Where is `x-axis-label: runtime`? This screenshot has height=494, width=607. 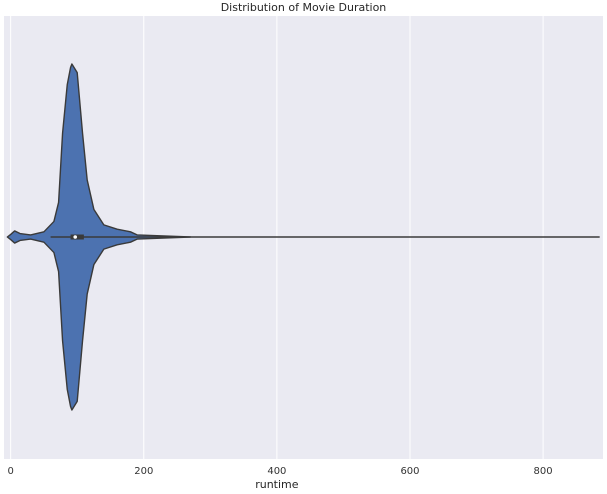
x-axis-label: runtime is located at coordinates (277, 484).